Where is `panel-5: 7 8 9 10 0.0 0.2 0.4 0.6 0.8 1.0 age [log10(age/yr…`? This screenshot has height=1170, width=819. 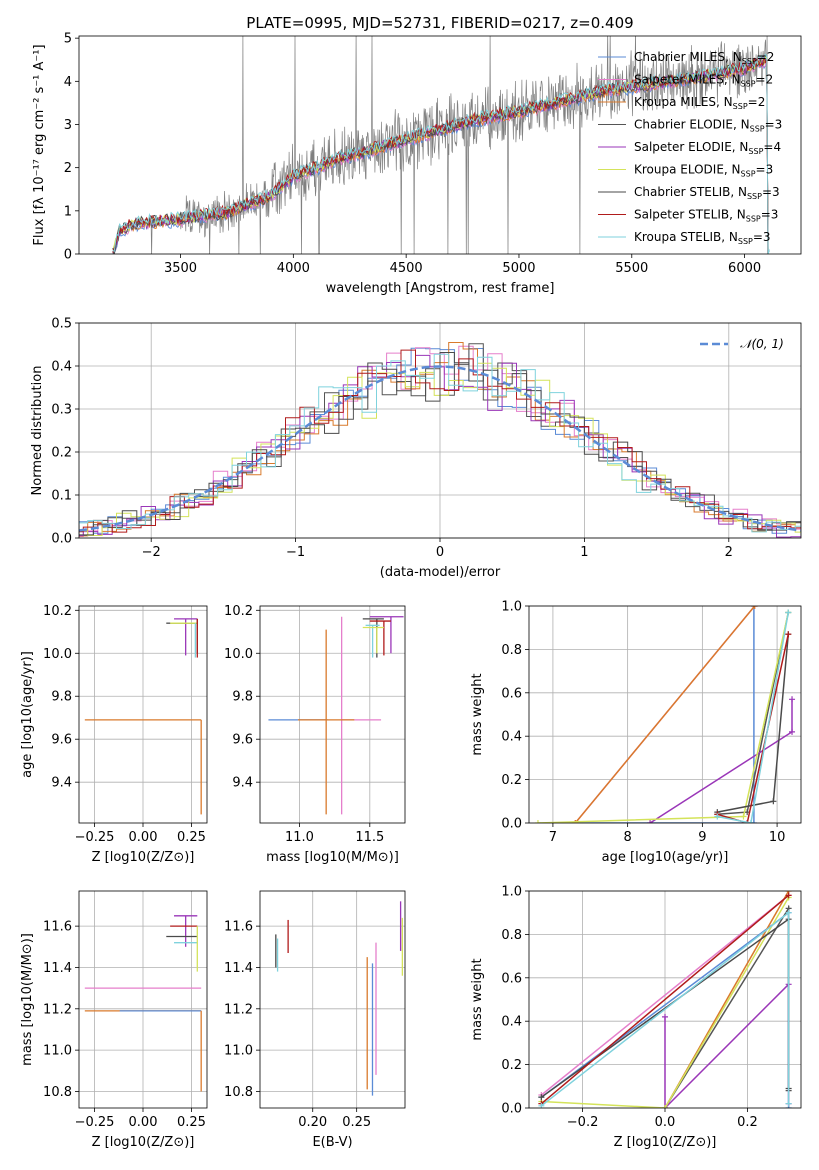 panel-5: 7 8 9 10 0.0 0.2 0.4 0.6 0.8 1.0 age [log10(age/yr… is located at coordinates (636, 732).